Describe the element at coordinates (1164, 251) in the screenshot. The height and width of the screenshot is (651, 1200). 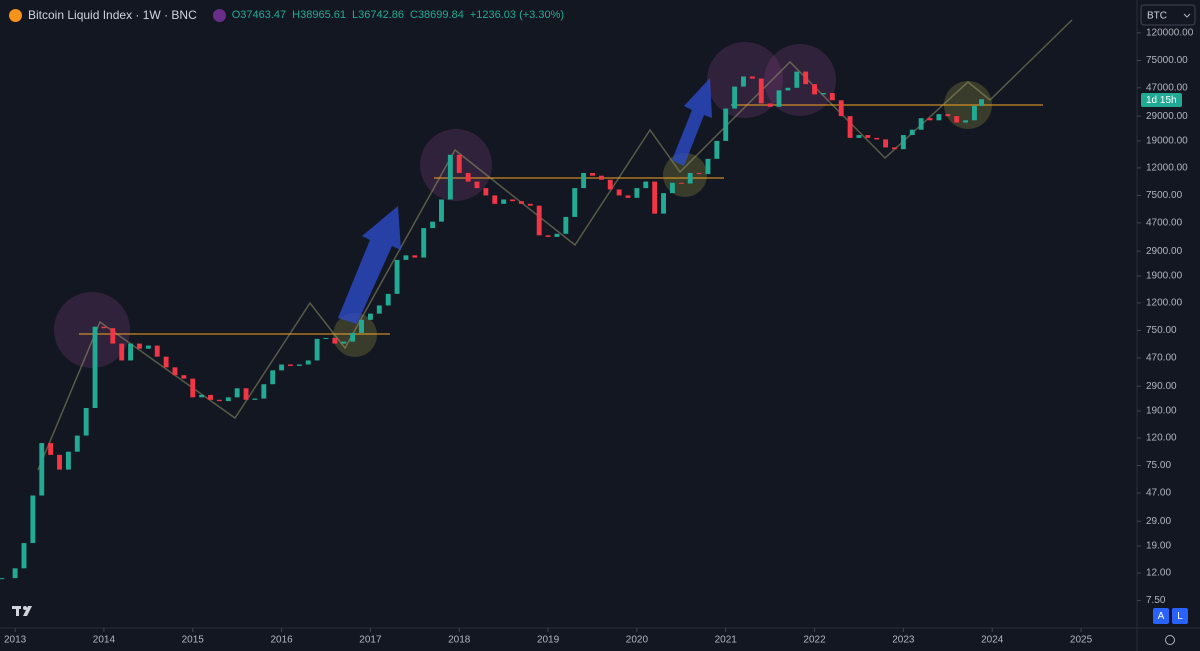
I see `y-tick-label: 2900.00` at that location.